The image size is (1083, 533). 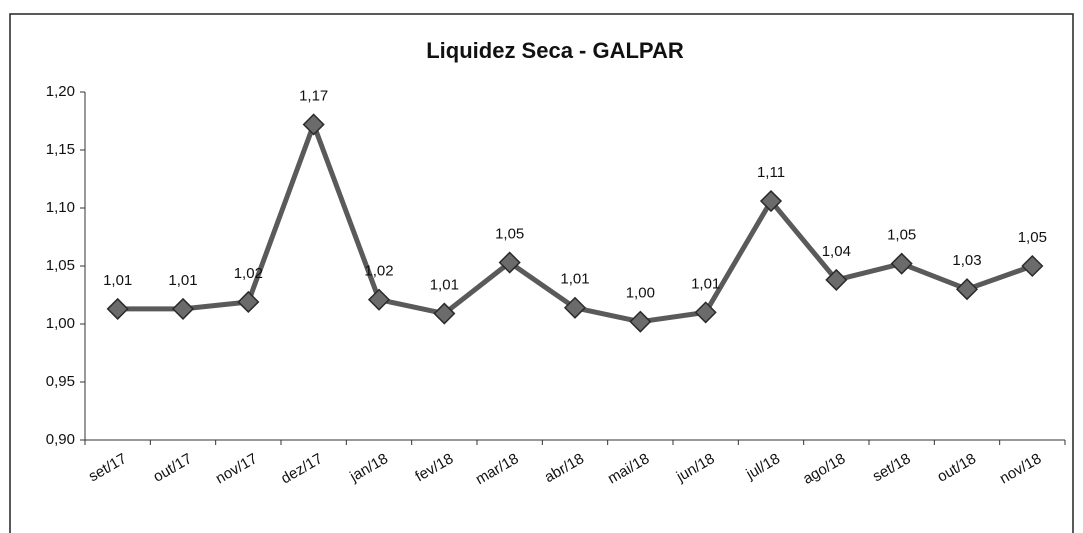 I want to click on x-tick-label: set/17, so click(x=108, y=467).